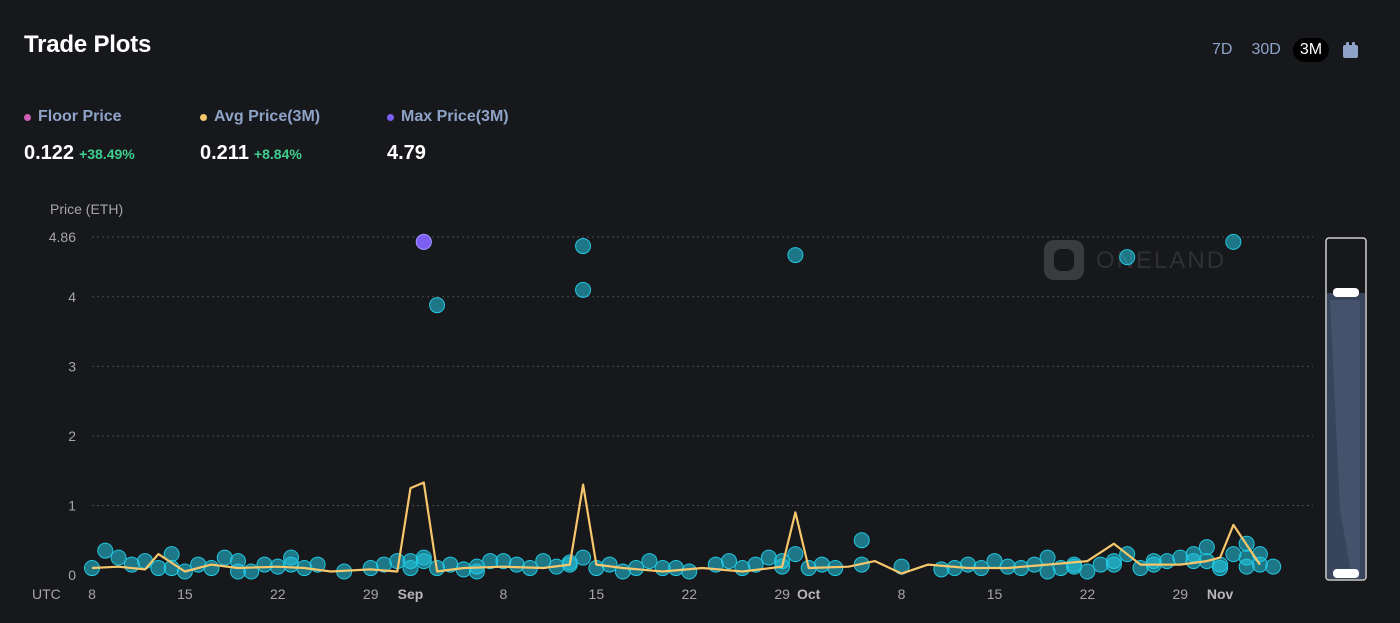 The width and height of the screenshot is (1400, 623). Describe the element at coordinates (203, 117) in the screenshot. I see `avg-price-dot` at that location.